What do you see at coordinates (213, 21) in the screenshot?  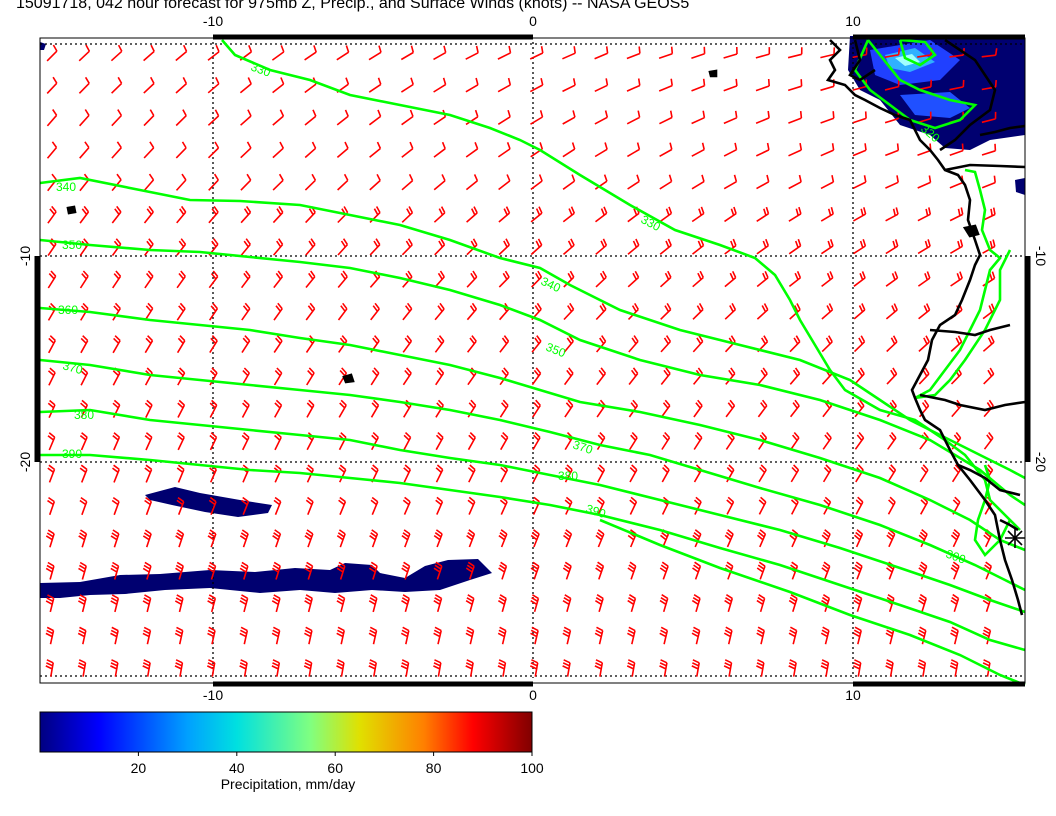 I see `lon-tick-label: -10` at bounding box center [213, 21].